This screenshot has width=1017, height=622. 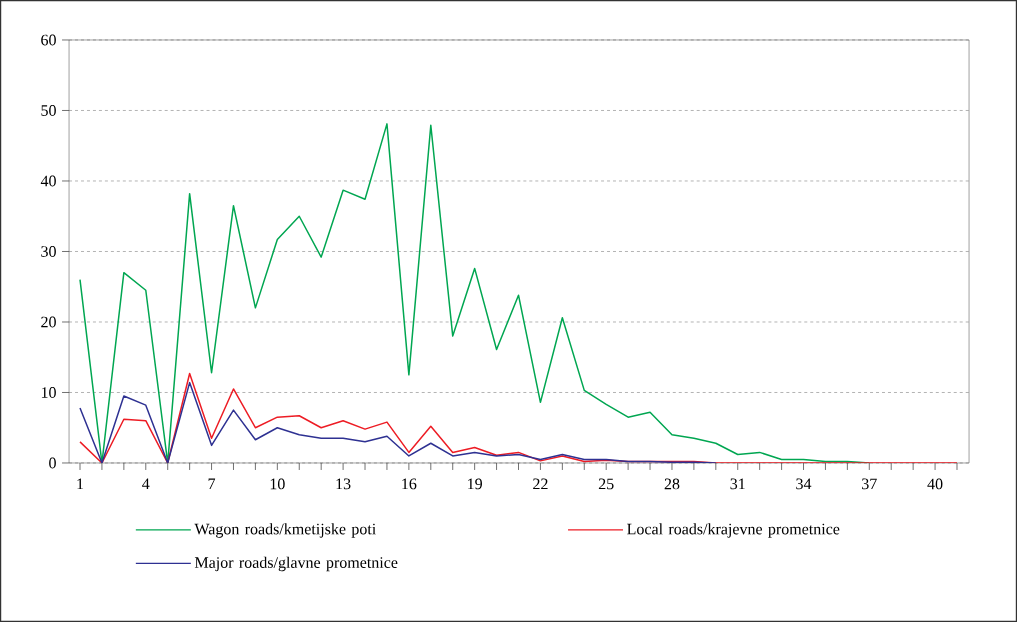 I want to click on y-tick-label: 50, so click(x=48, y=110).